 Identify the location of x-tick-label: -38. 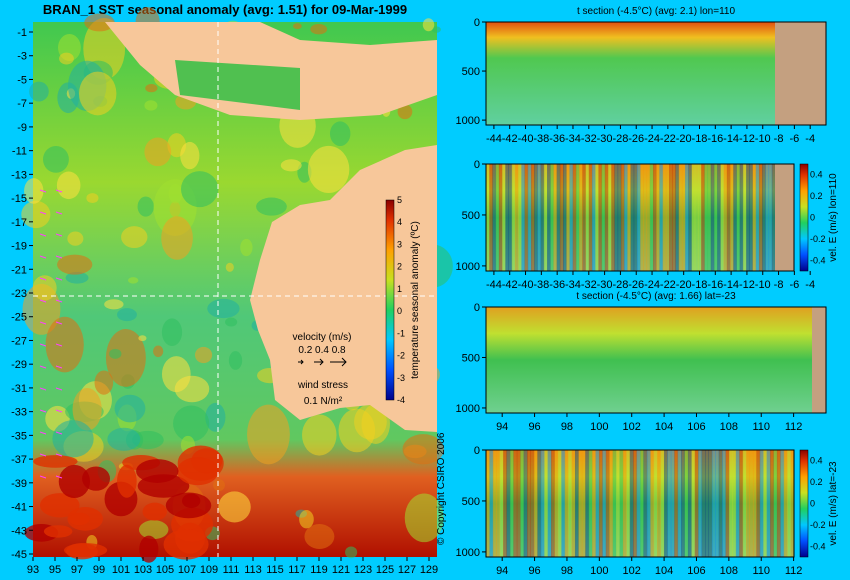
(541, 285).